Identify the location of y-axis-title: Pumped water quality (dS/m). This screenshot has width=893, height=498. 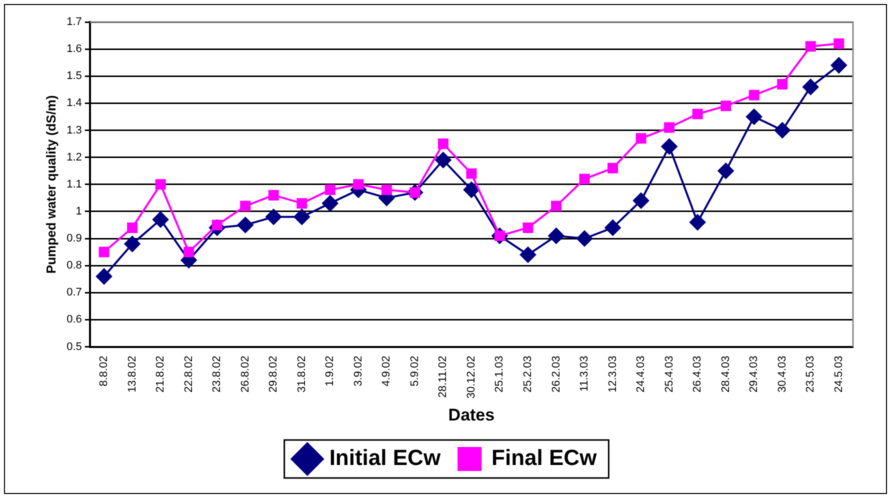
(50, 184).